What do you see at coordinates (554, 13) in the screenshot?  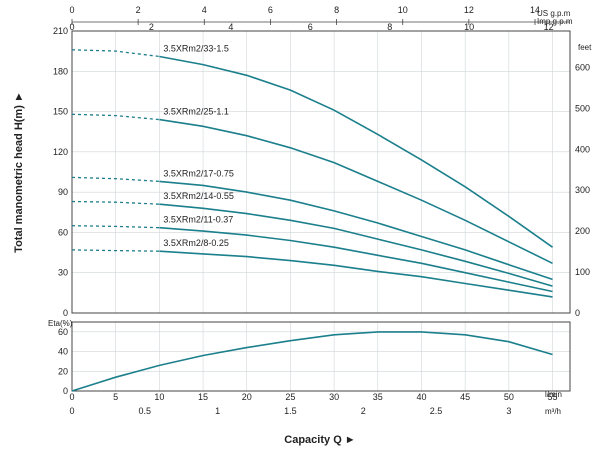 I see `us-gpm-unit-label: US g.p.m` at bounding box center [554, 13].